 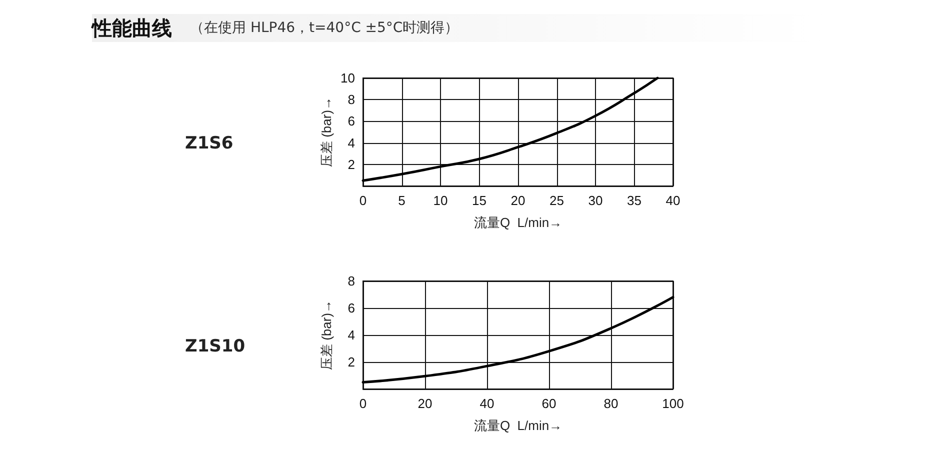 What do you see at coordinates (595, 200) in the screenshot?
I see `x-tick-label: 30` at bounding box center [595, 200].